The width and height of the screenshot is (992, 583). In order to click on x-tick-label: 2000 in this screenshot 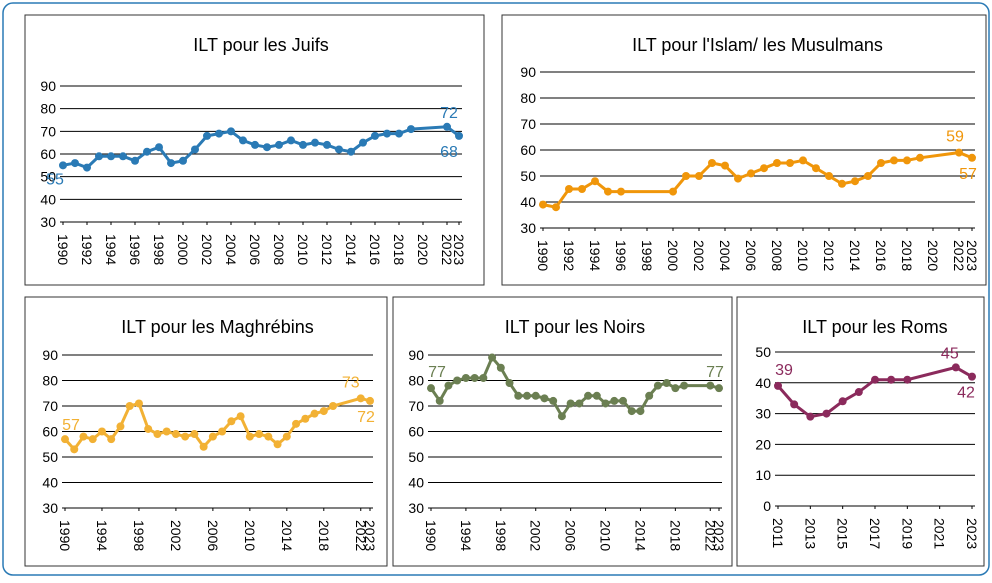, I will do `click(183, 249)`.